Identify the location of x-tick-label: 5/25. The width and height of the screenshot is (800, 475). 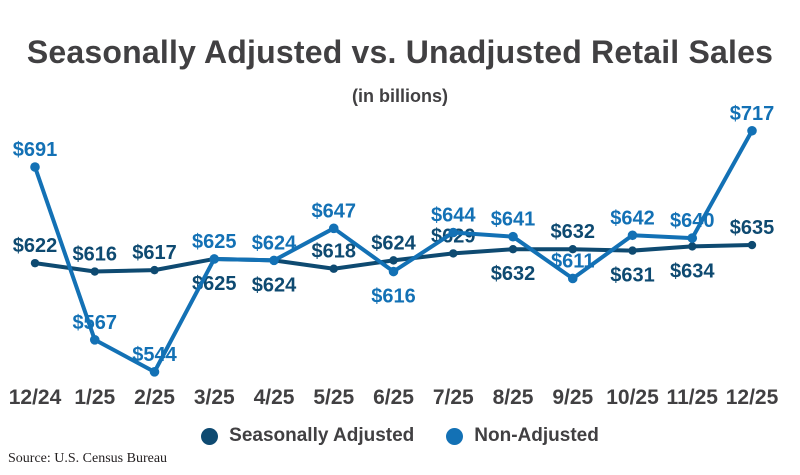
(333, 397).